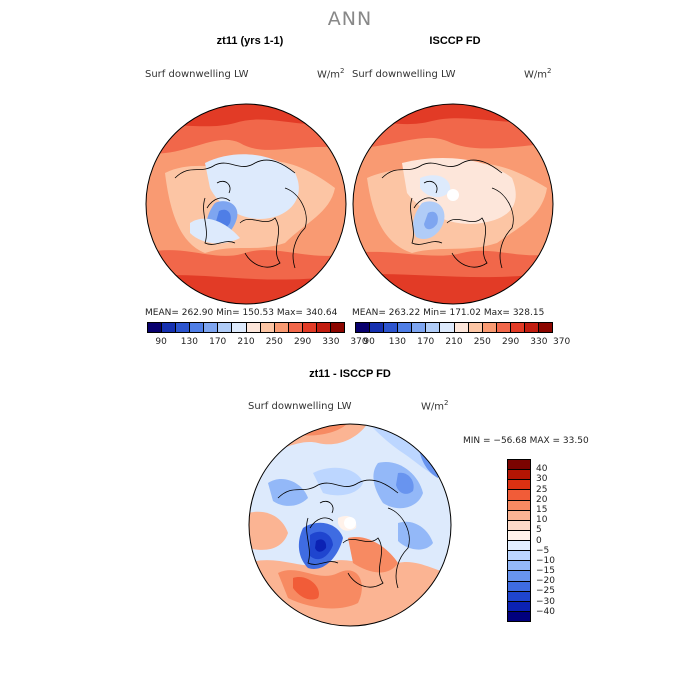 This screenshot has width=700, height=700. Describe the element at coordinates (542, 499) in the screenshot. I see `colorbar-tick: 20` at that location.